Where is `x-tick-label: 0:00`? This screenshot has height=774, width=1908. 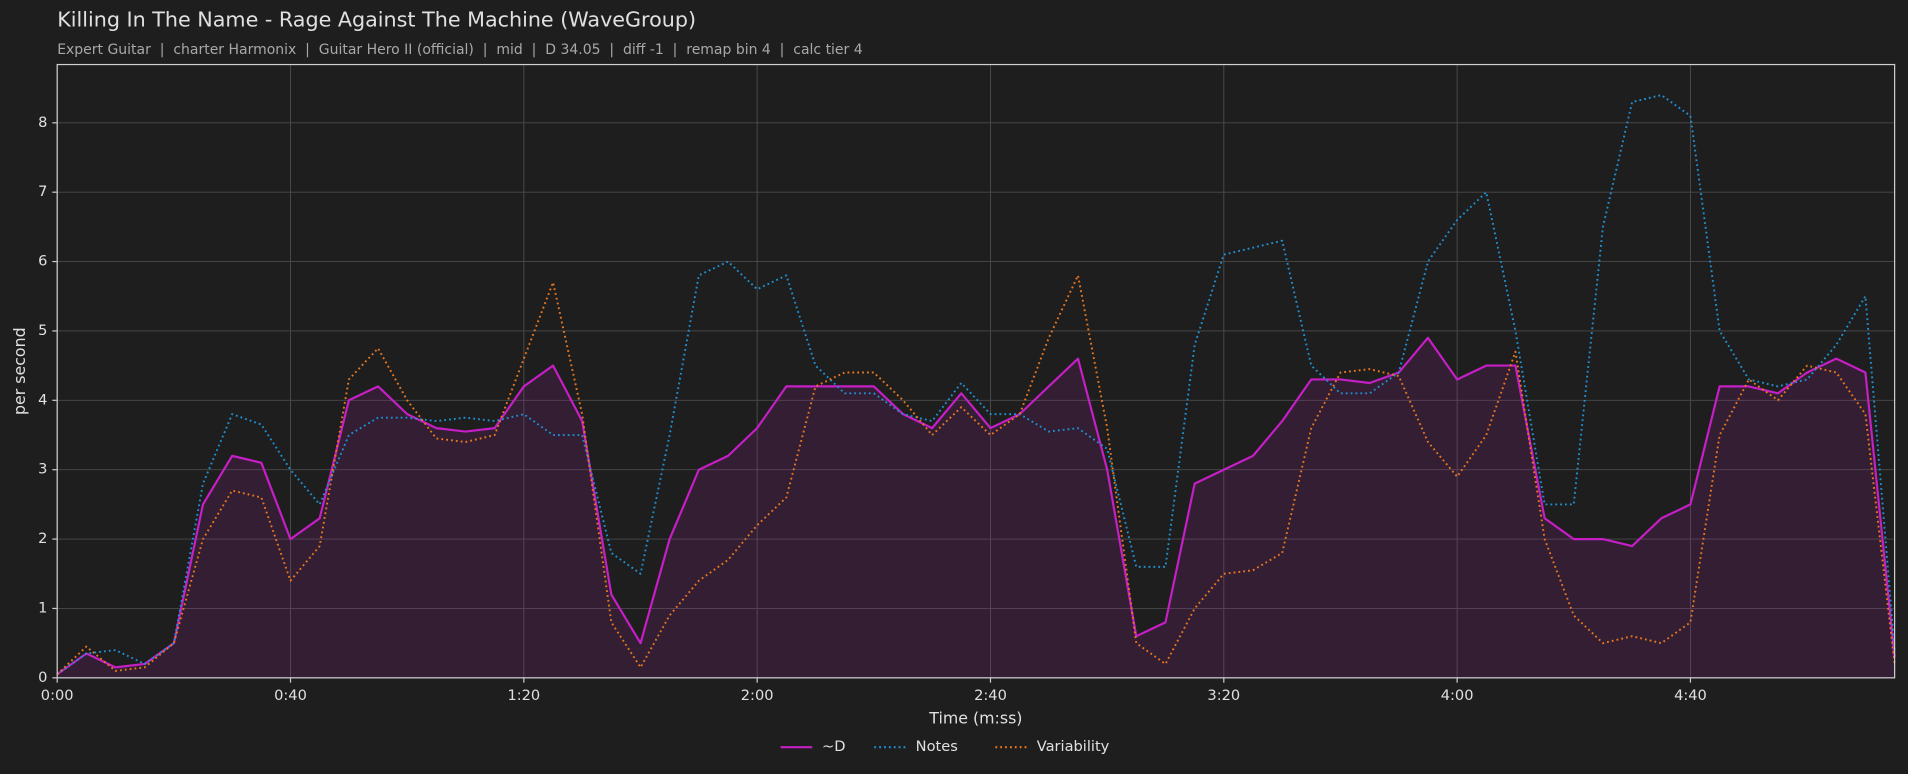
x-tick-label: 0:00 is located at coordinates (57, 695).